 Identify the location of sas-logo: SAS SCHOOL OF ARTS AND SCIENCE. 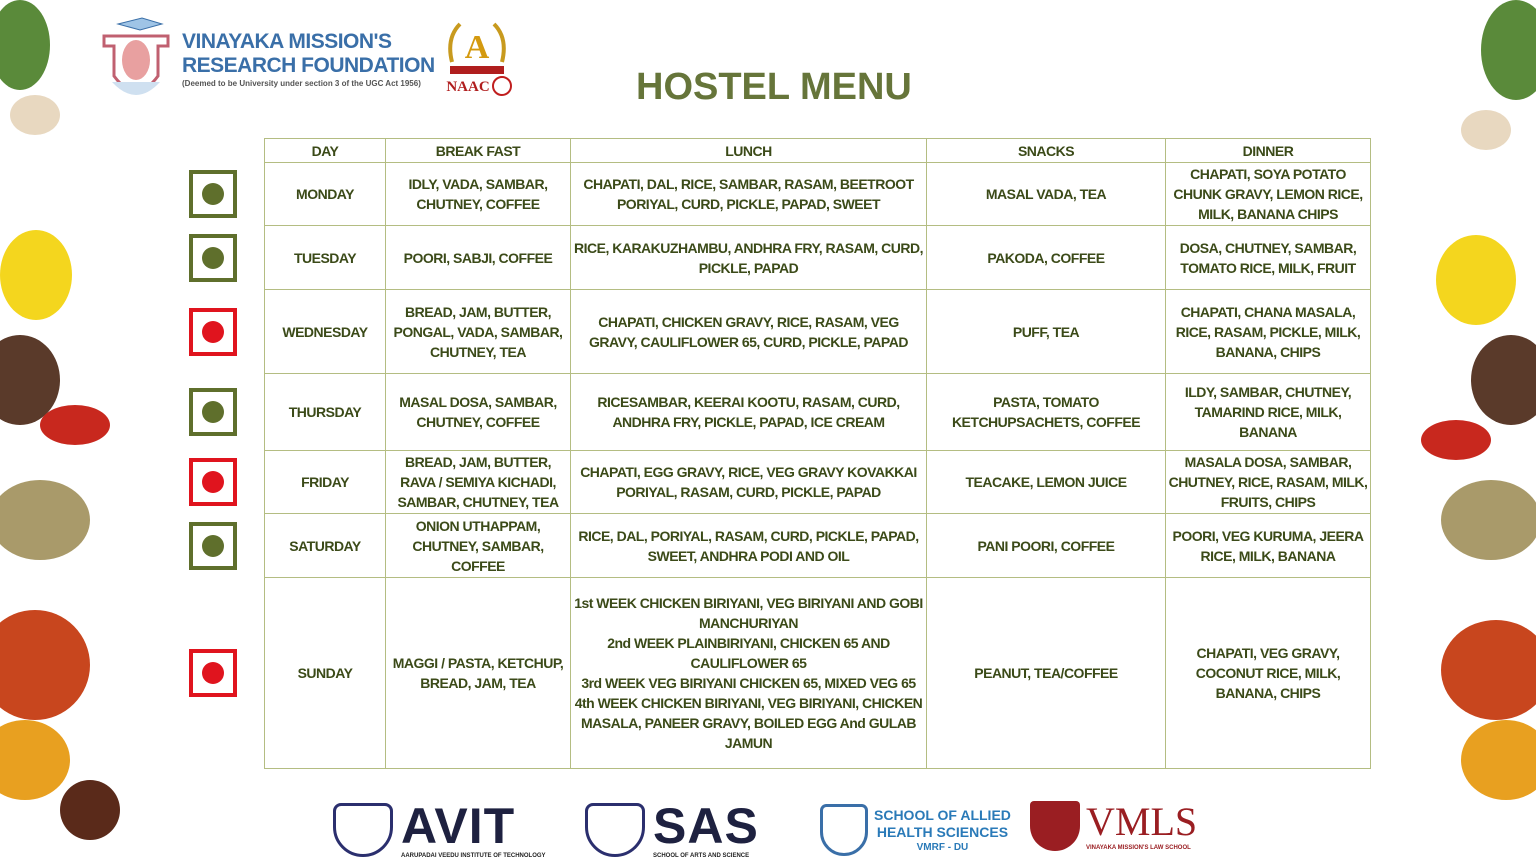
(672, 830).